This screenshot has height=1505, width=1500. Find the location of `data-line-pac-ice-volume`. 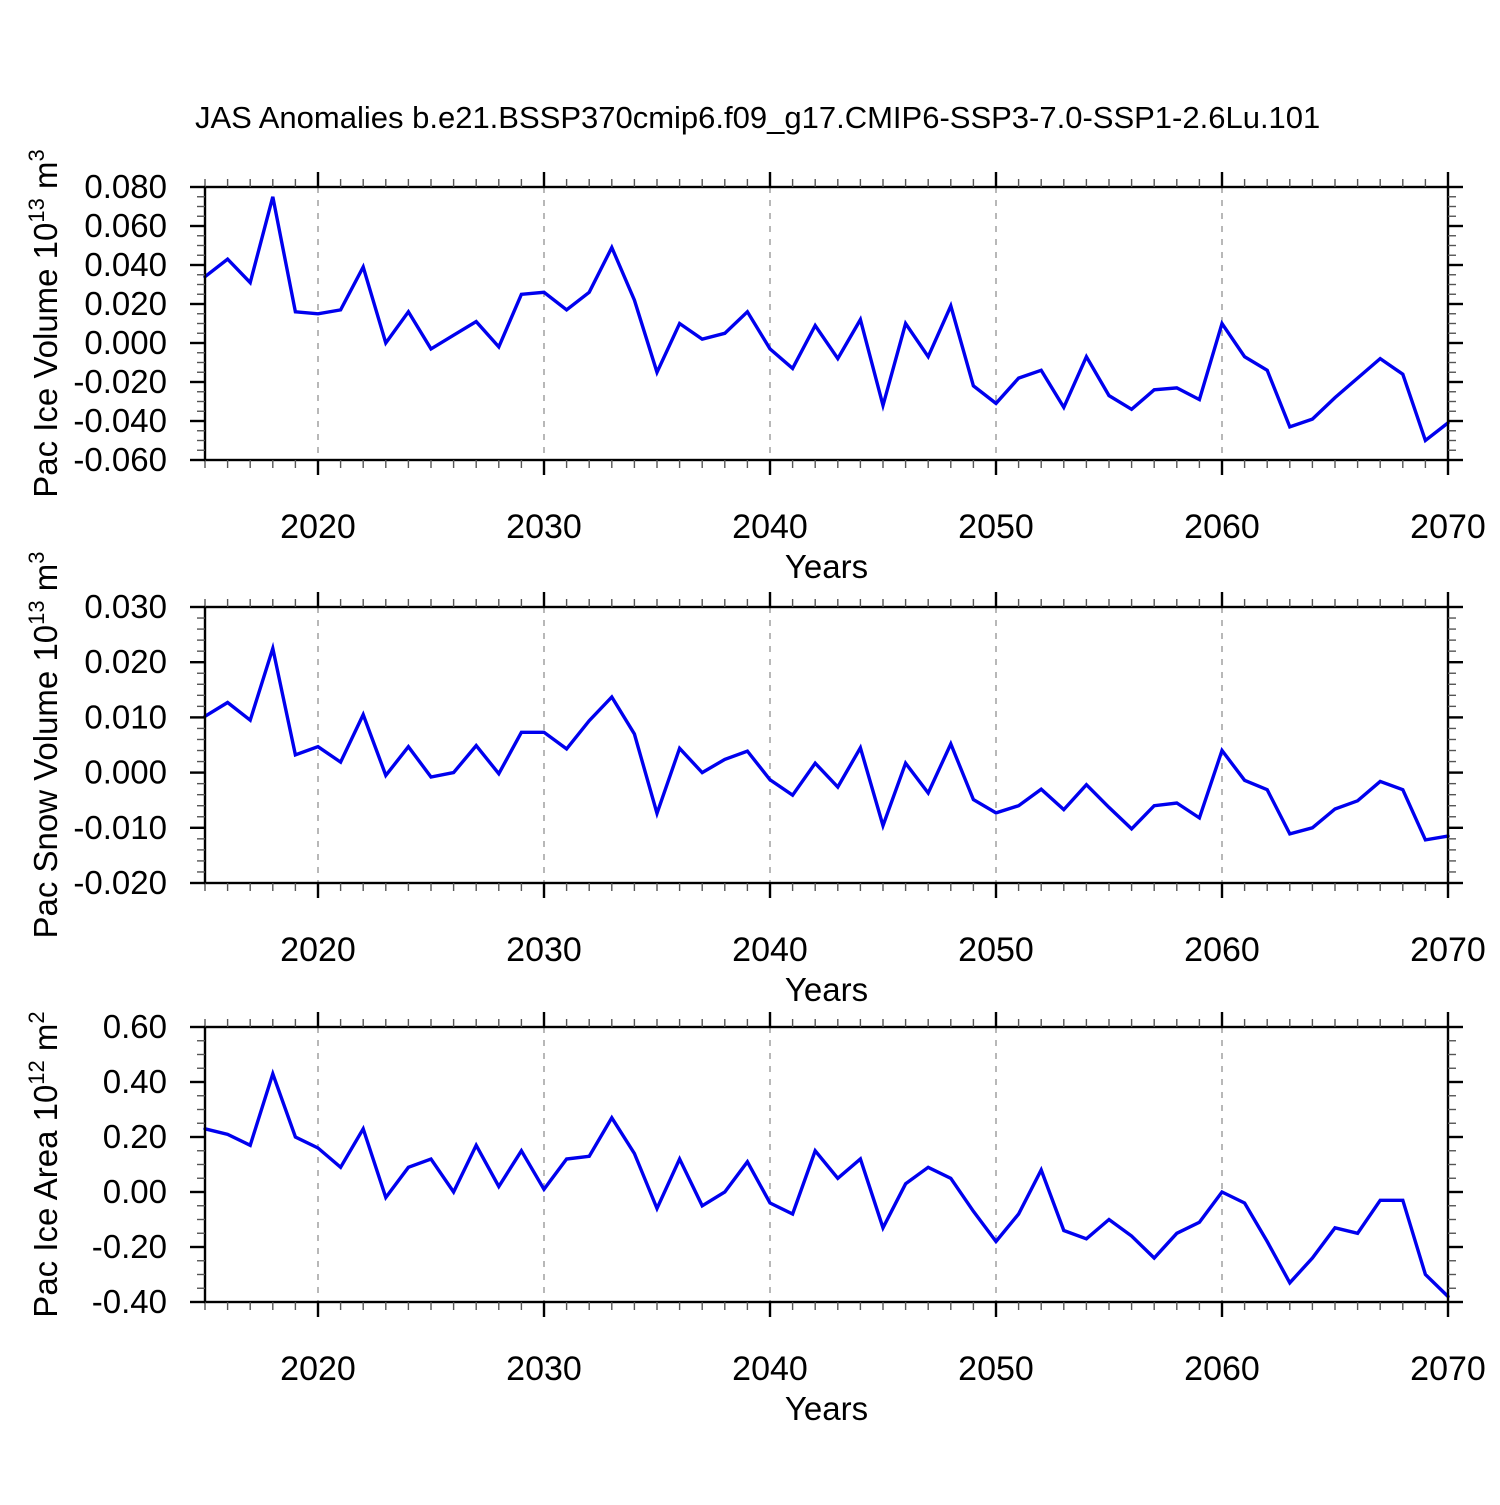

data-line-pac-ice-volume is located at coordinates (826, 320).